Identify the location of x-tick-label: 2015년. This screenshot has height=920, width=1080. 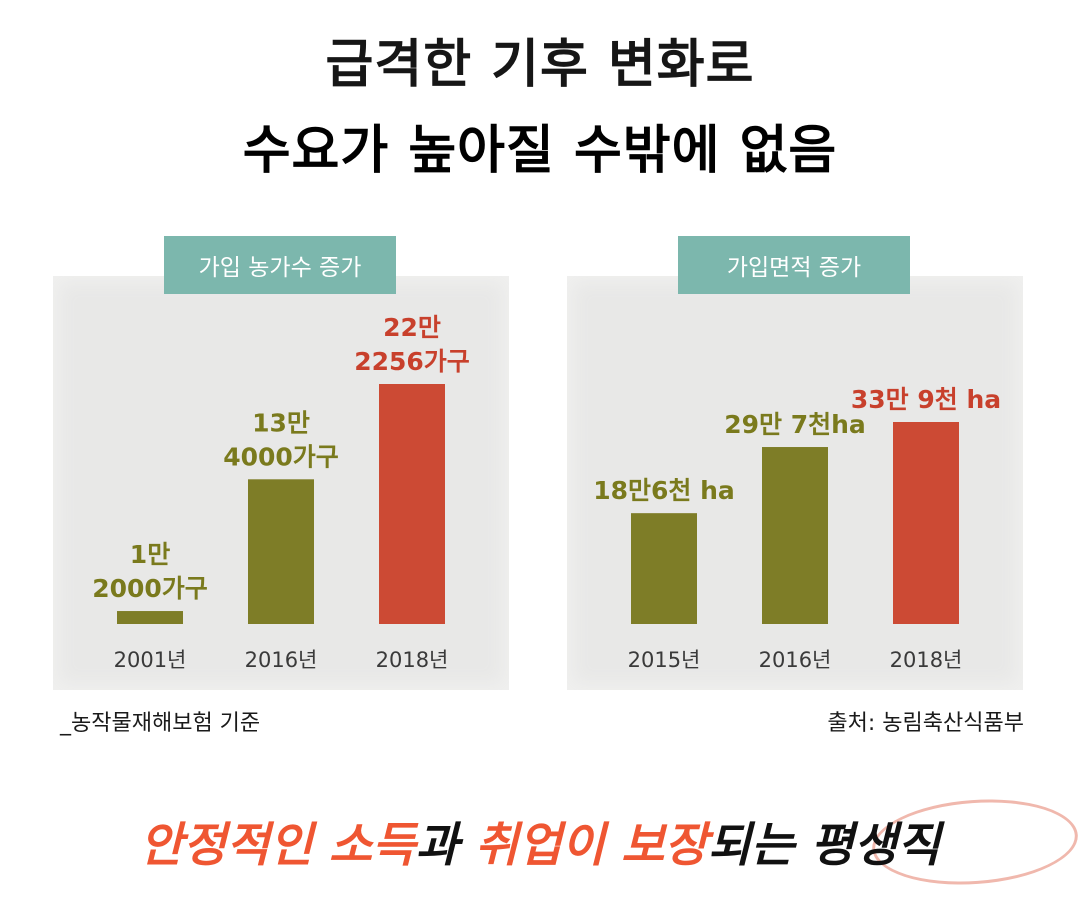
(664, 660).